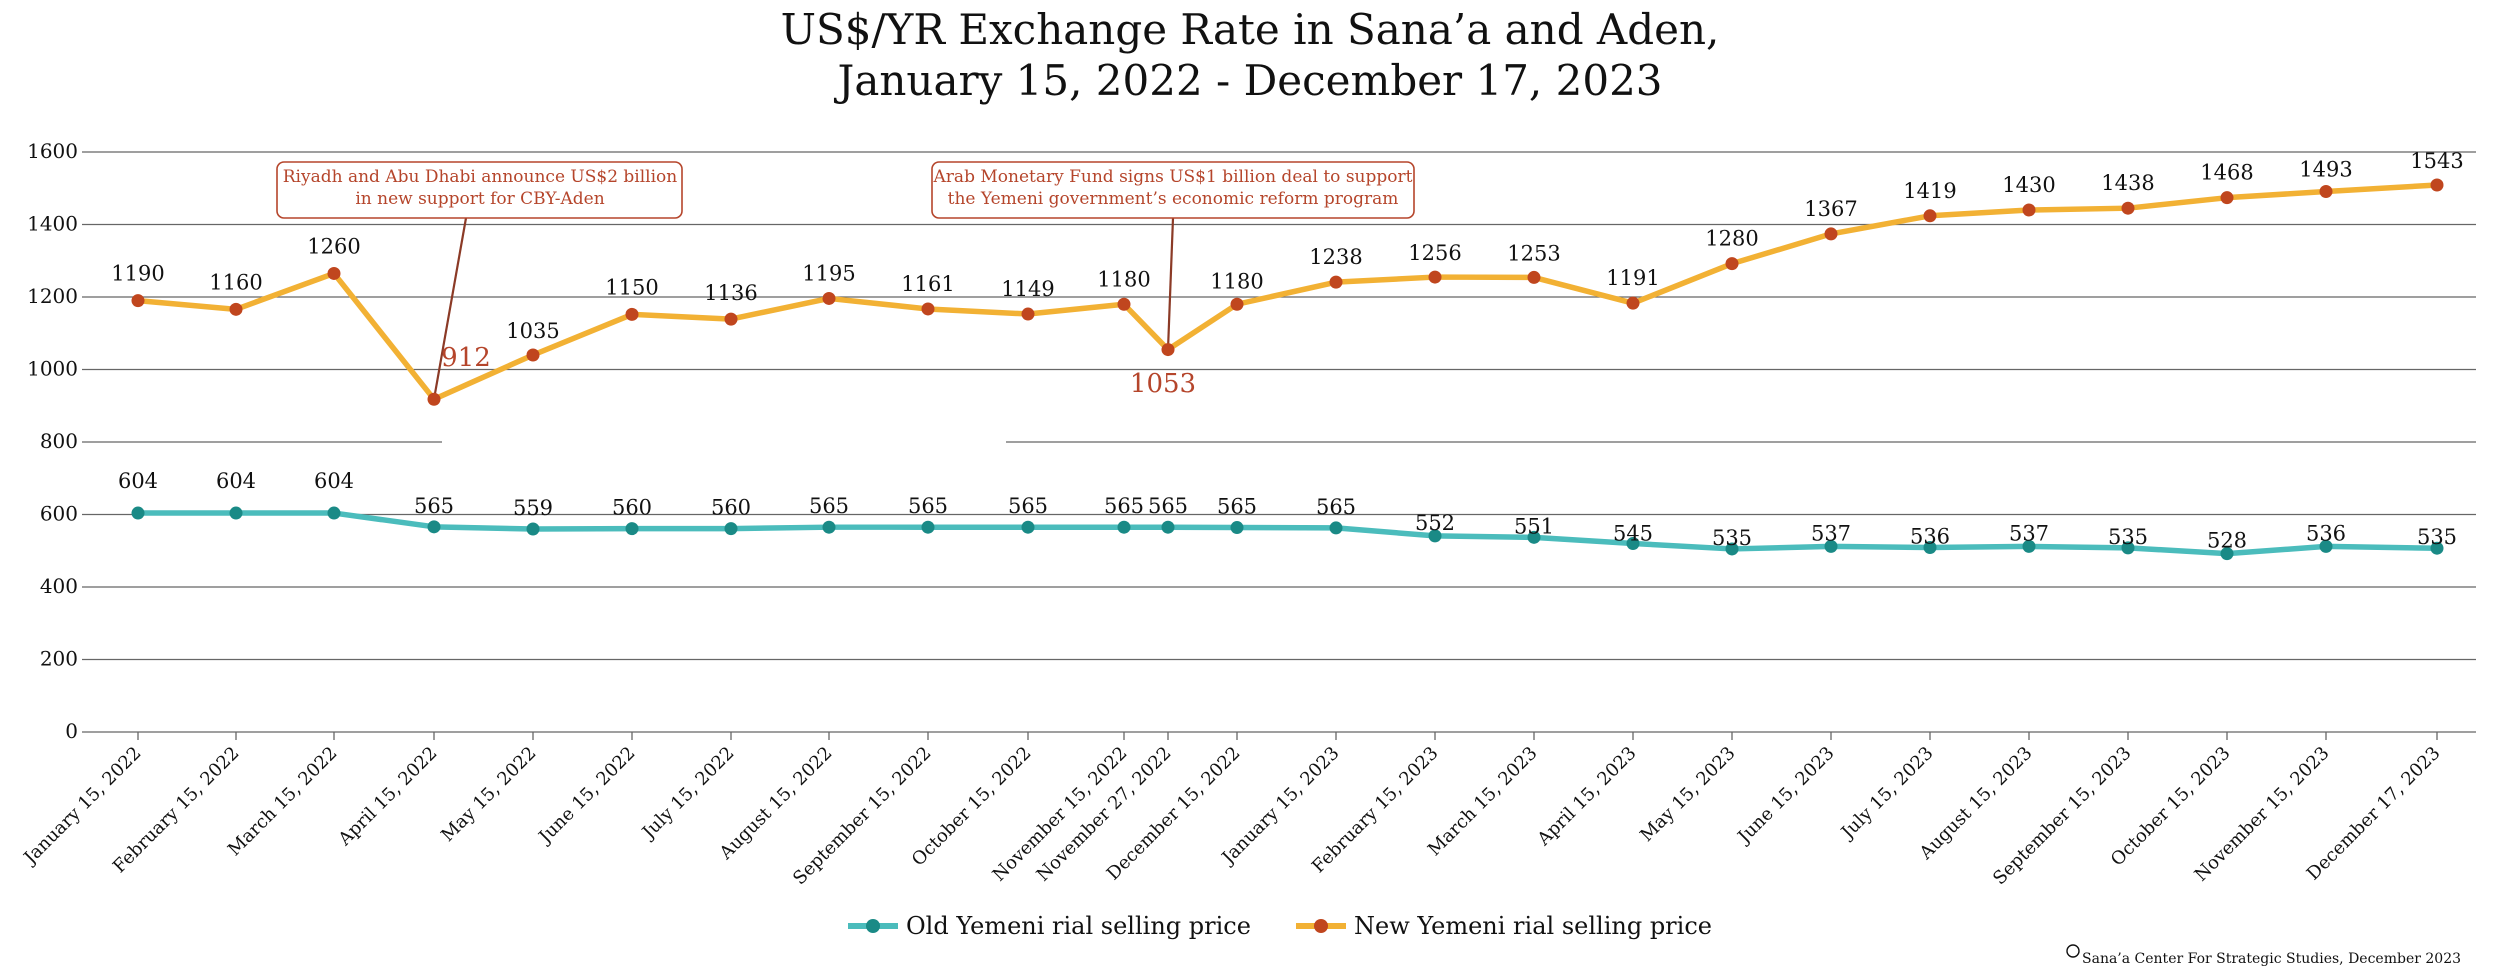  I want to click on copyright-icon, so click(2073, 951).